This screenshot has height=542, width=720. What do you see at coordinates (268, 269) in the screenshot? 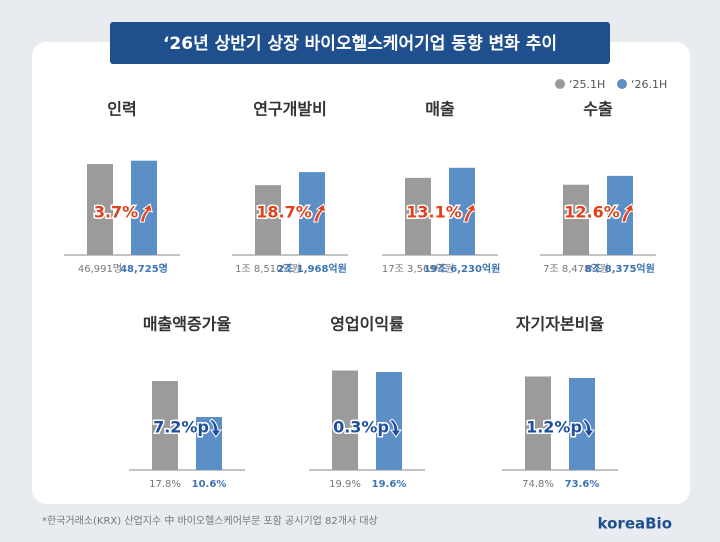
I see `value-label: 1조 8,510억원` at bounding box center [268, 269].